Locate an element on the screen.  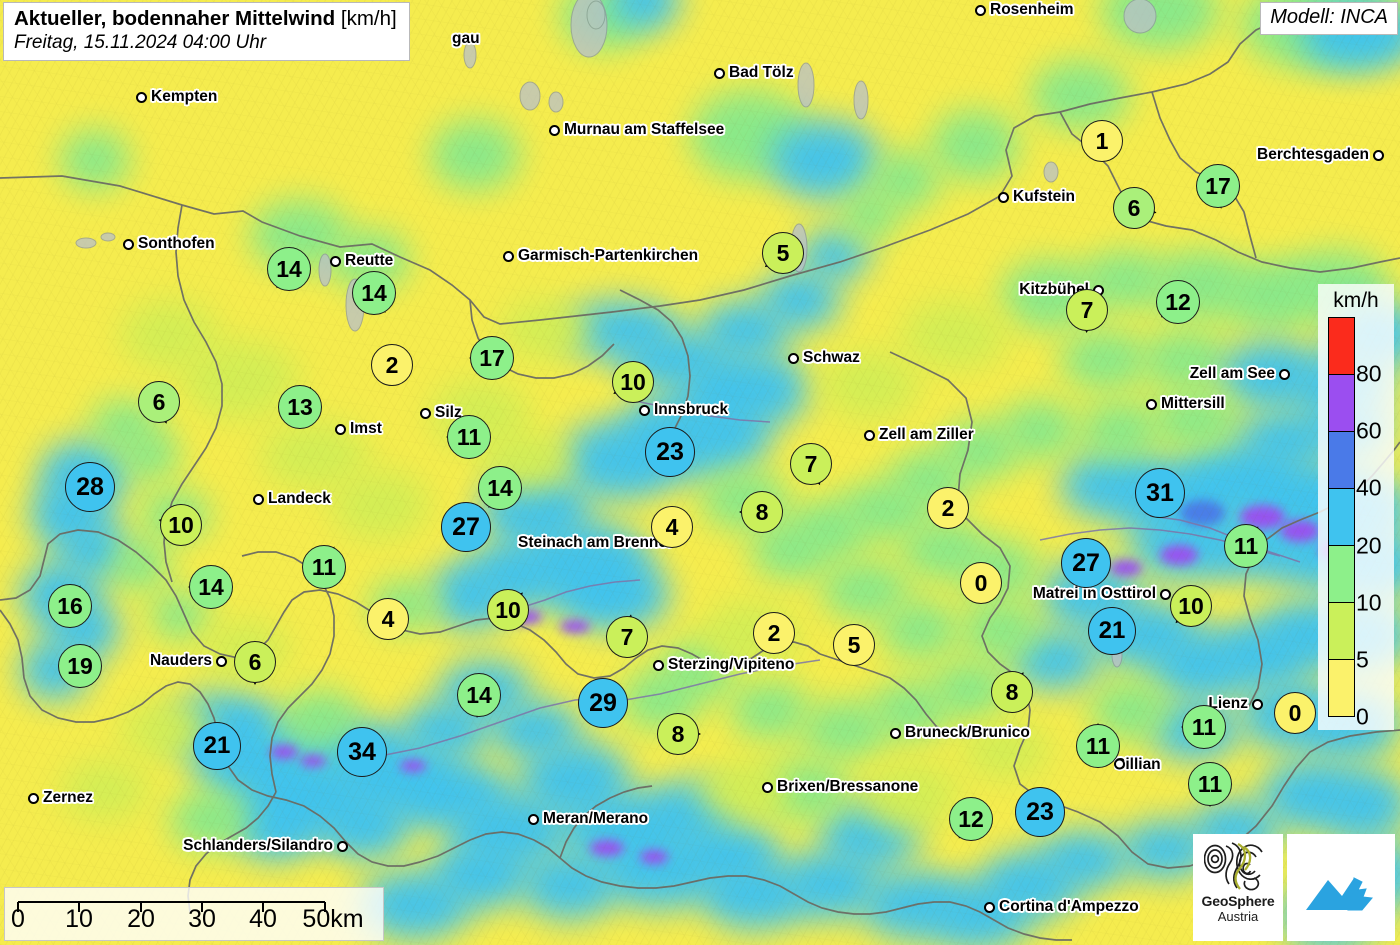
city-label: Innsbruck is located at coordinates (683, 410).